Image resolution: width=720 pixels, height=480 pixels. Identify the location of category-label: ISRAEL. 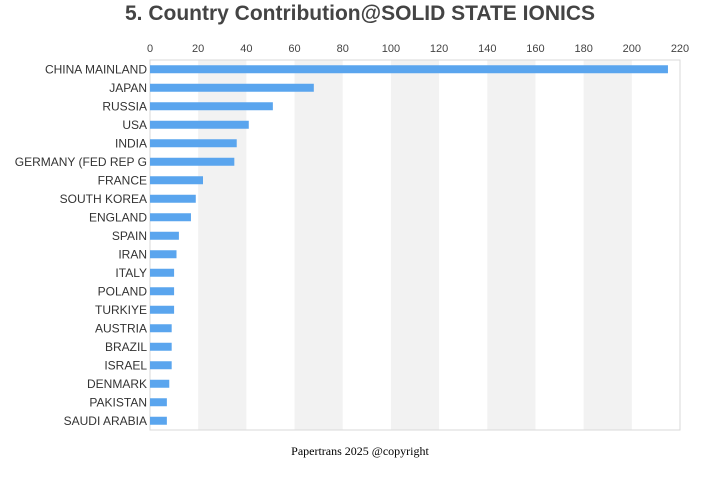
(125, 365).